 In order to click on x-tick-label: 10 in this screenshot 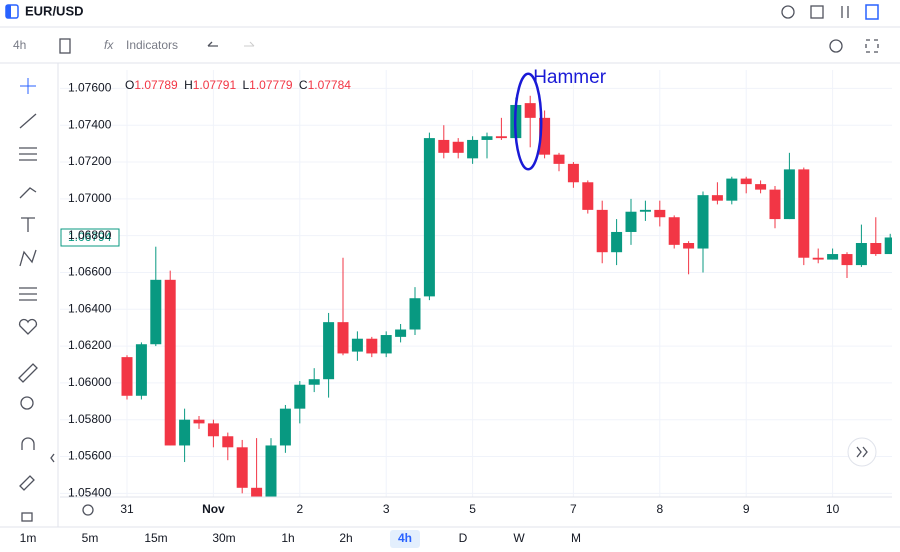, I will do `click(833, 509)`.